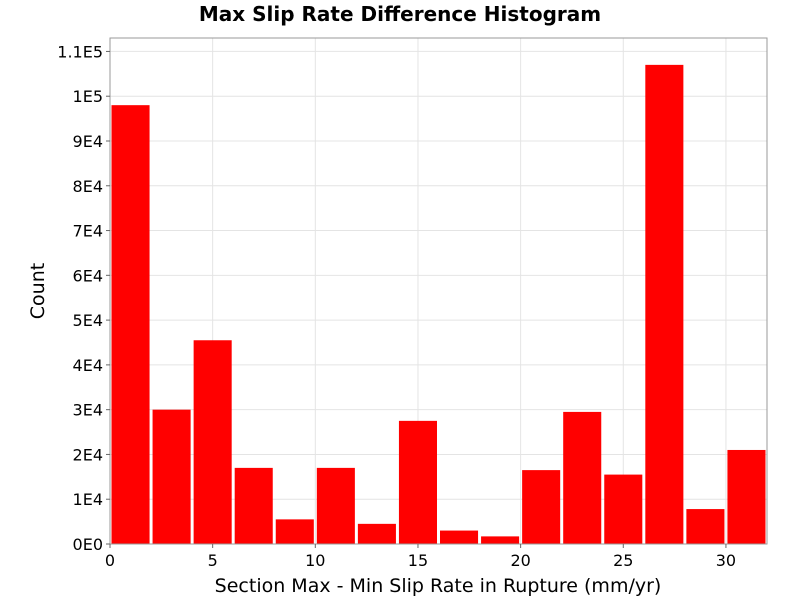  What do you see at coordinates (726, 560) in the screenshot?
I see `x-tick-label: 30` at bounding box center [726, 560].